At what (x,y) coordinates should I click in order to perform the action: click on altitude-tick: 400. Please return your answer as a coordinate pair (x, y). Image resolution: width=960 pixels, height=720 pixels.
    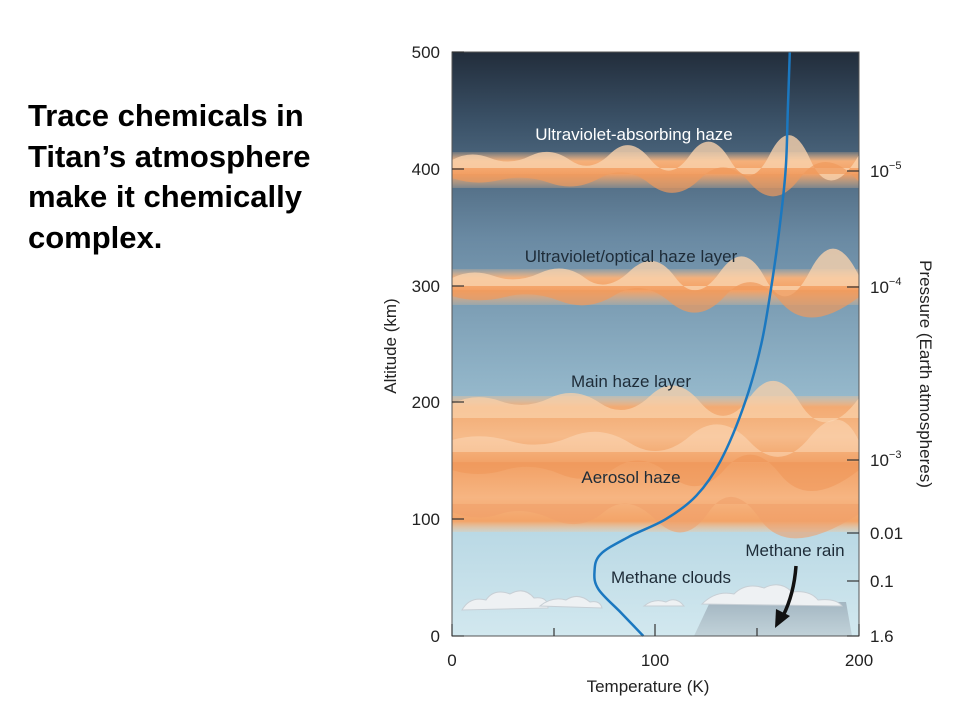
    Looking at the image, I should click on (426, 169).